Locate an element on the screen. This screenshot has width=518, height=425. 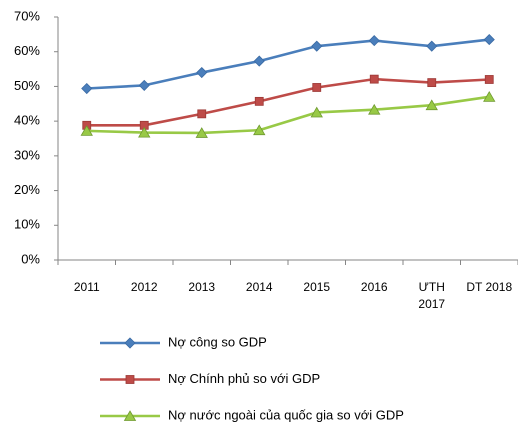
x-tick-label: 2011 is located at coordinates (86, 287).